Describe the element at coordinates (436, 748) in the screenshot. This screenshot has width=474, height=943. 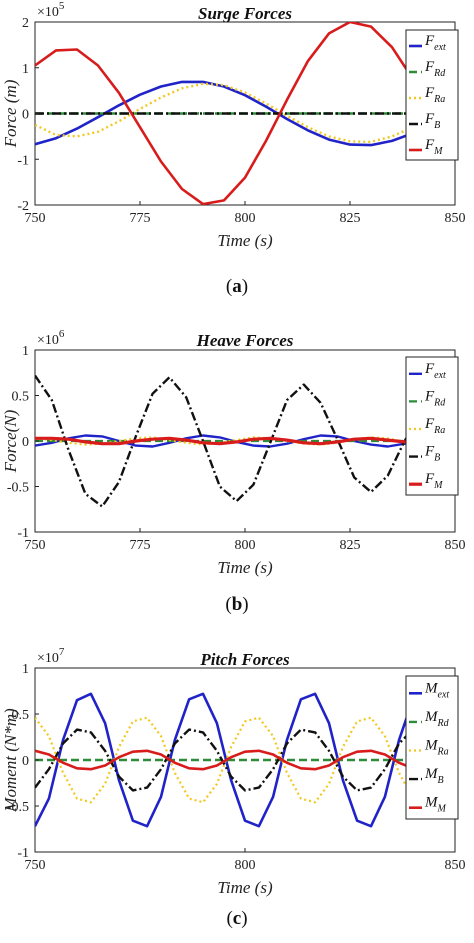
I see `legend-label-ra: MRa` at that location.